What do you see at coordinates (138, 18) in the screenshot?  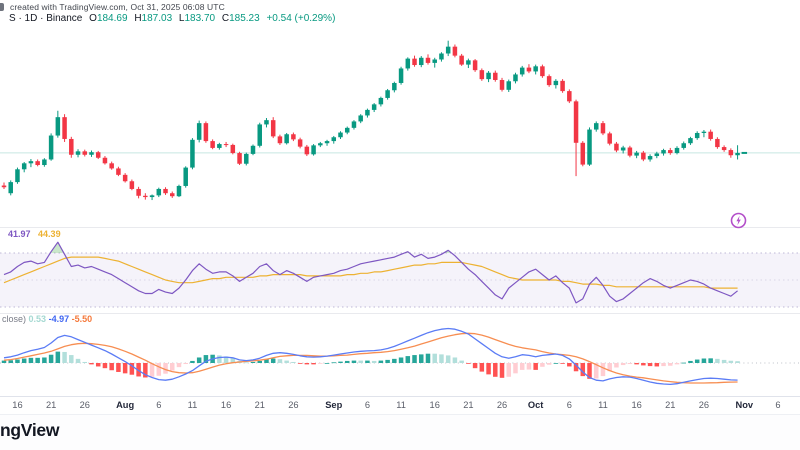 I see `high-label: H` at bounding box center [138, 18].